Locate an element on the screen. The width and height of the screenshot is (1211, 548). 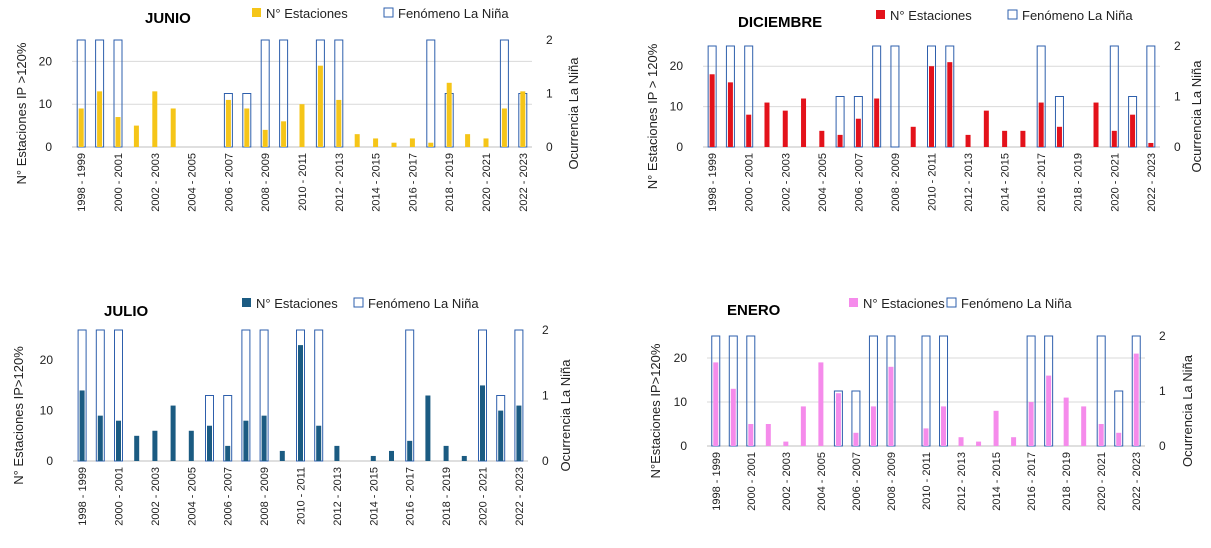
legend-label-nina: Fenómeno La Niña is located at coordinates (1016, 303).